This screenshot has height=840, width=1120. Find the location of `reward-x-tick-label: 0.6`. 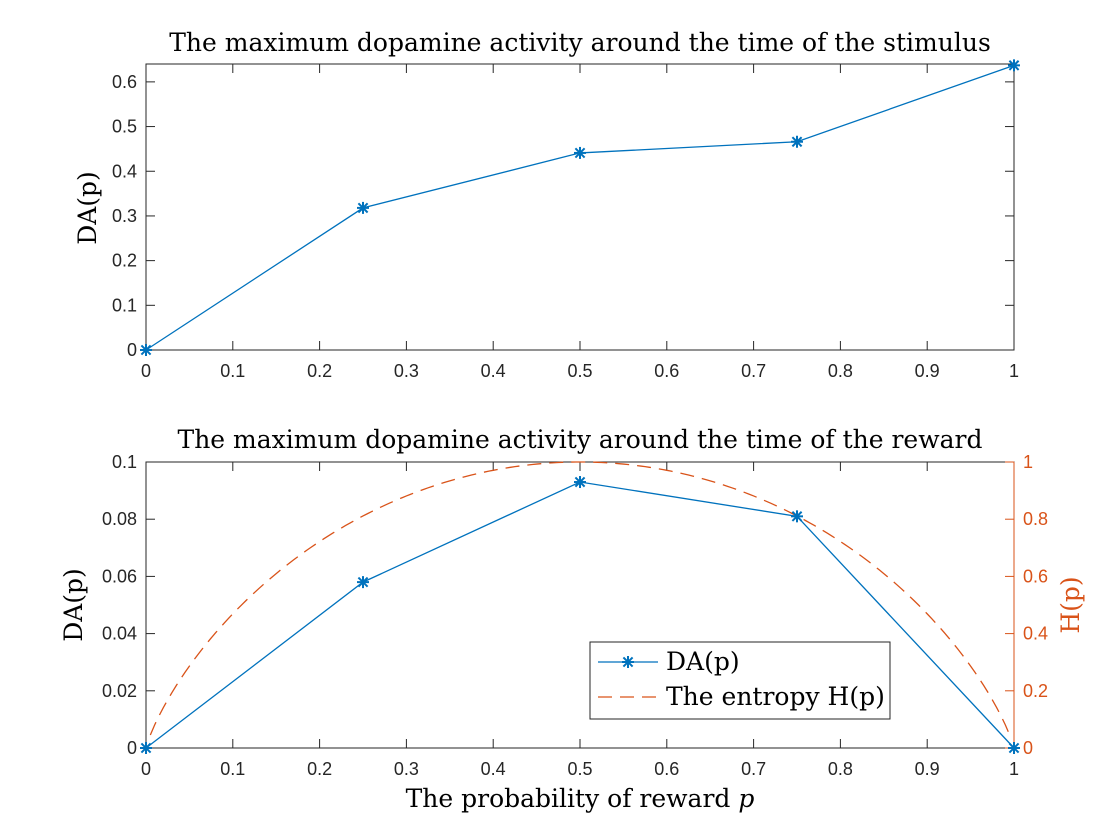

reward-x-tick-label: 0.6 is located at coordinates (666, 769).